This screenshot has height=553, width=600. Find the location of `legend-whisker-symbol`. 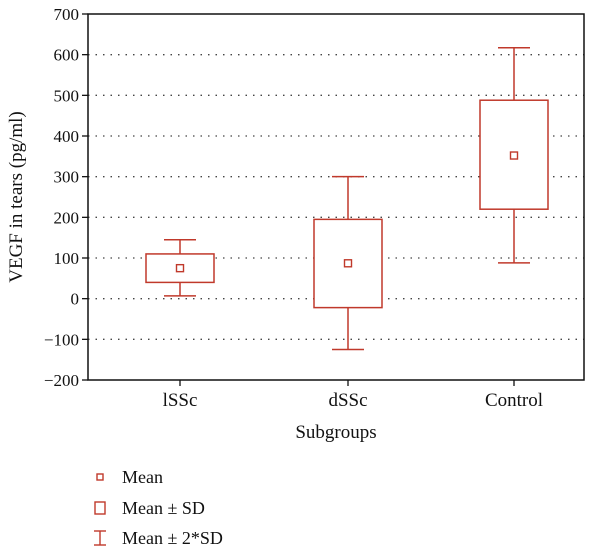

legend-whisker-symbol is located at coordinates (100, 538).